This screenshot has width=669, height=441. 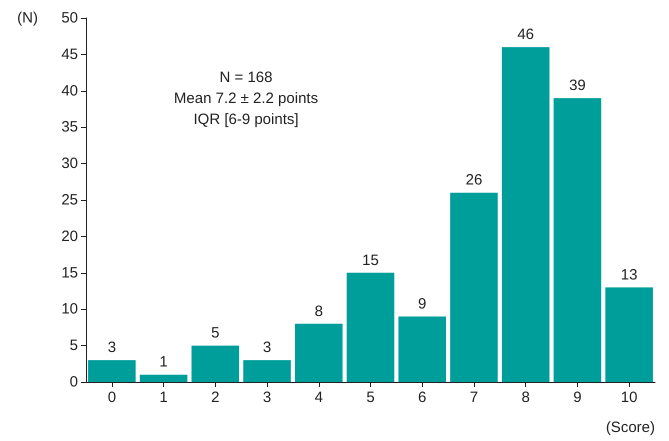 I want to click on x-tick-label: 8, so click(x=526, y=397).